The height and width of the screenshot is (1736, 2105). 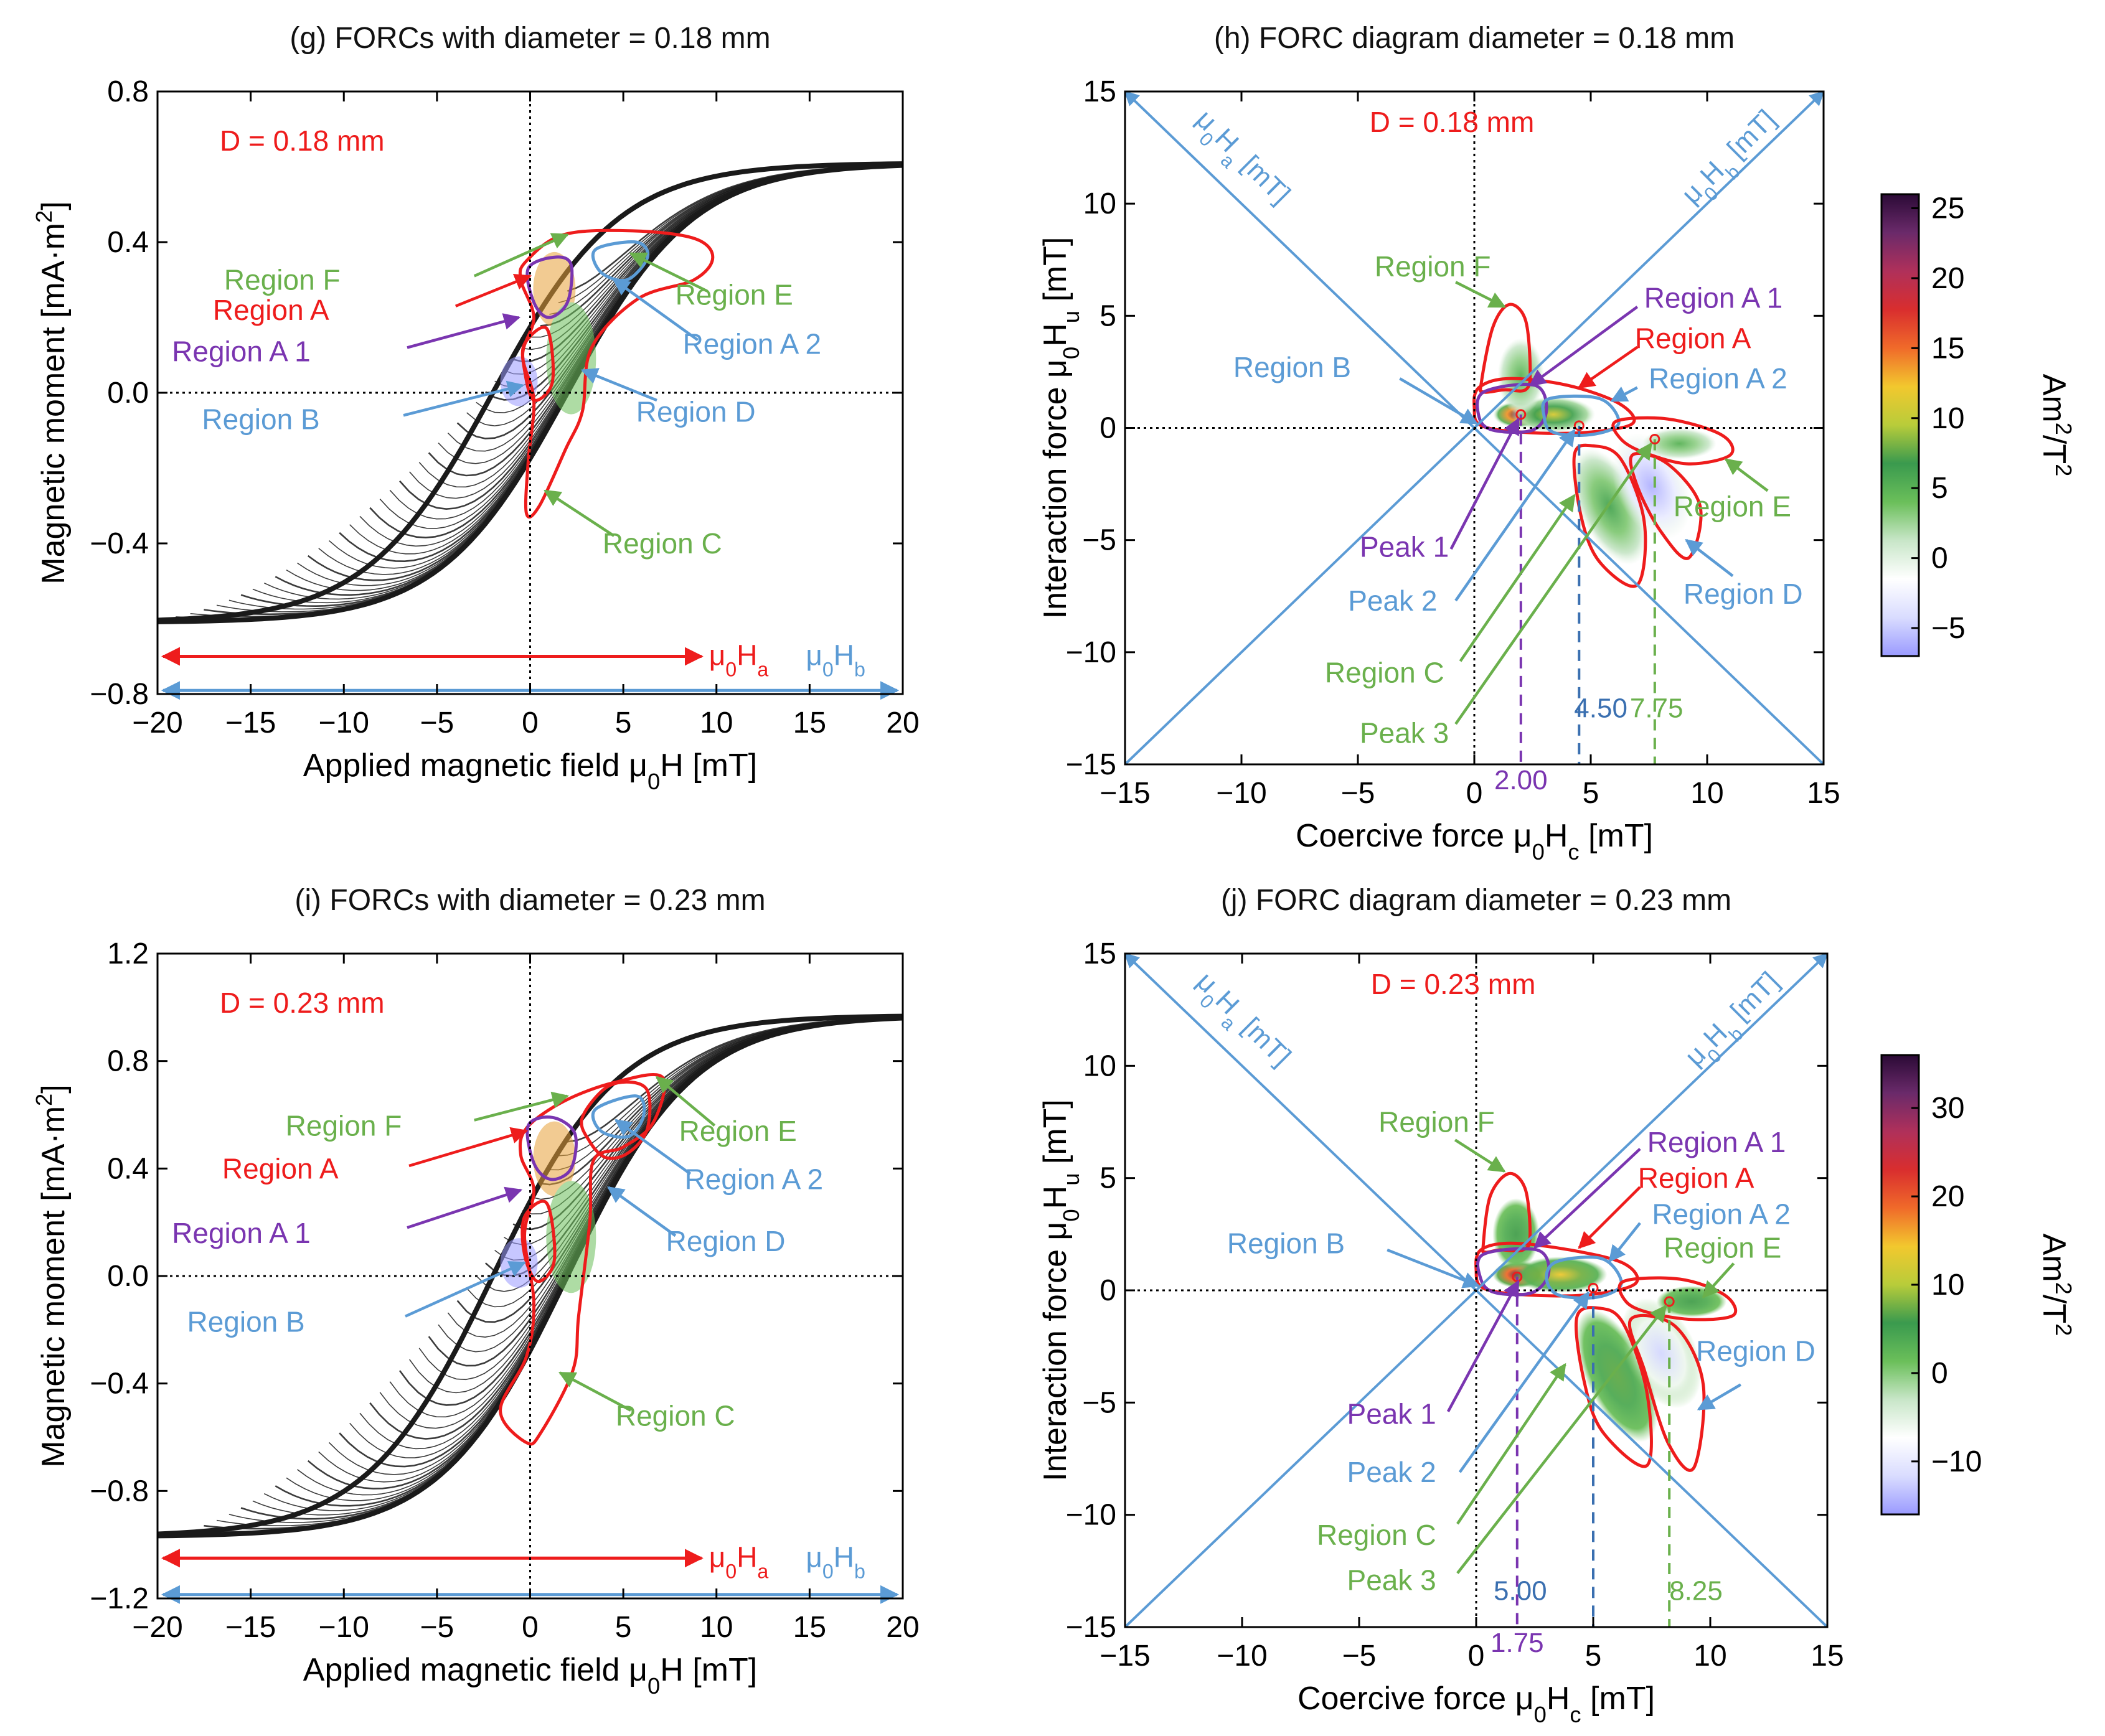 What do you see at coordinates (1732, 160) in the screenshot?
I see `hb-axis-label: μ0Hb [mT]` at bounding box center [1732, 160].